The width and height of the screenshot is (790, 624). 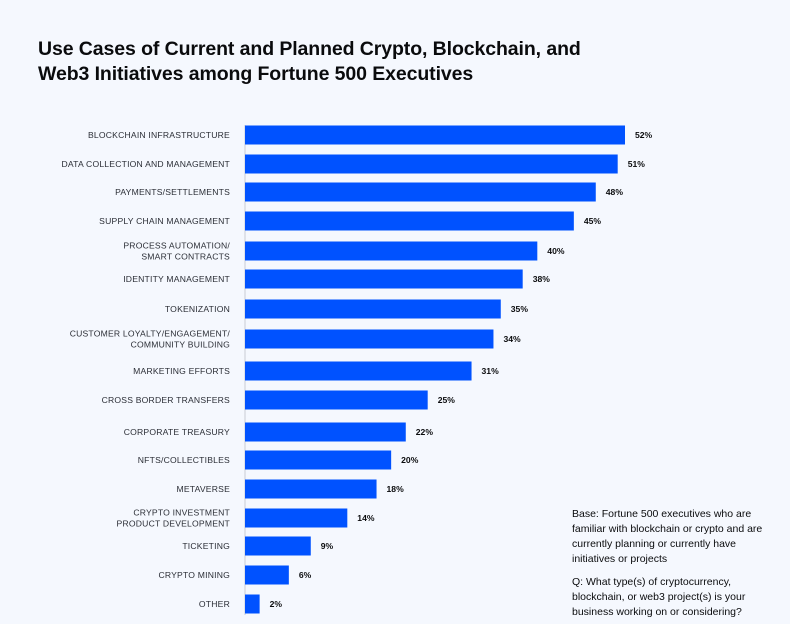 I want to click on value-label: 38%, so click(x=542, y=279).